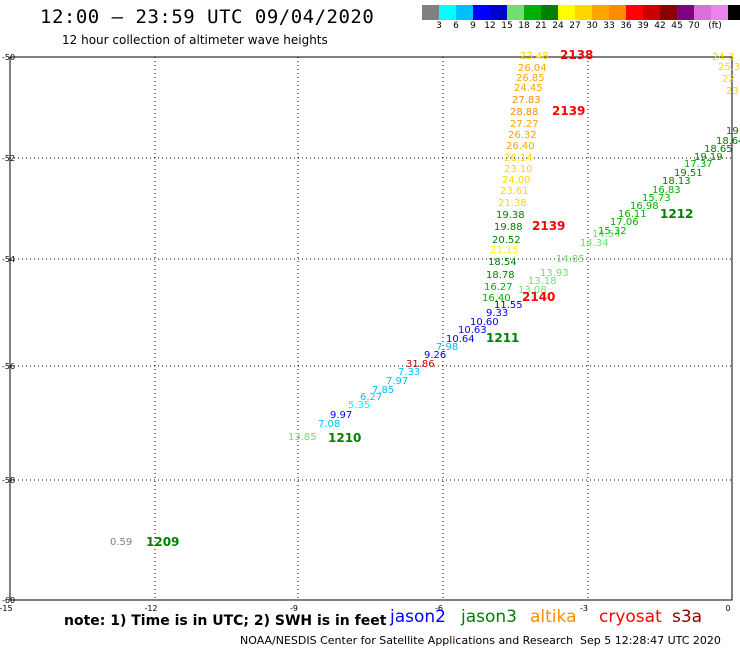  Describe the element at coordinates (498, 287) in the screenshot. I see `wave-height-reading: 16.27` at that location.